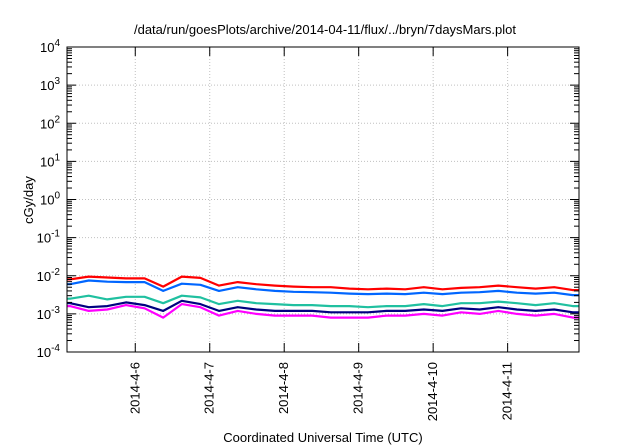 The image size is (640, 448). Describe the element at coordinates (49, 313) in the screenshot. I see `y-tick-label: 10⁻³` at that location.